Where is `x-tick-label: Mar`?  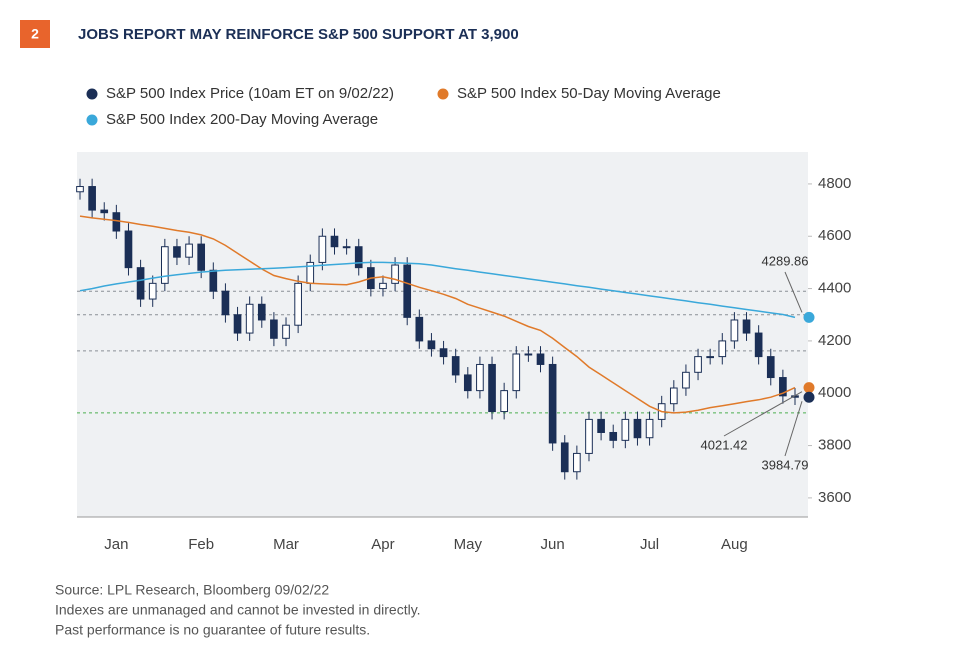 x-tick-label: Mar is located at coordinates (286, 544).